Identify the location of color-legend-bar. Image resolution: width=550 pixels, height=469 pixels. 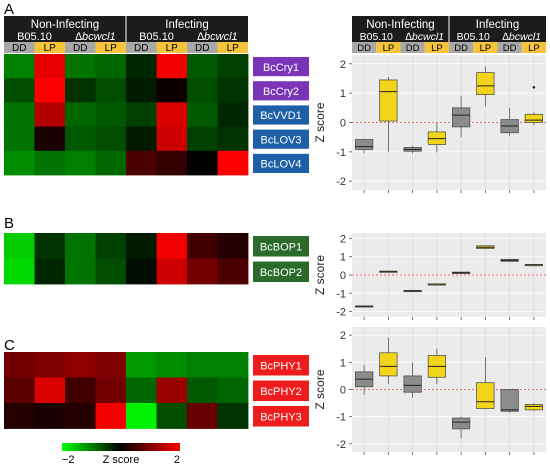
(121, 447).